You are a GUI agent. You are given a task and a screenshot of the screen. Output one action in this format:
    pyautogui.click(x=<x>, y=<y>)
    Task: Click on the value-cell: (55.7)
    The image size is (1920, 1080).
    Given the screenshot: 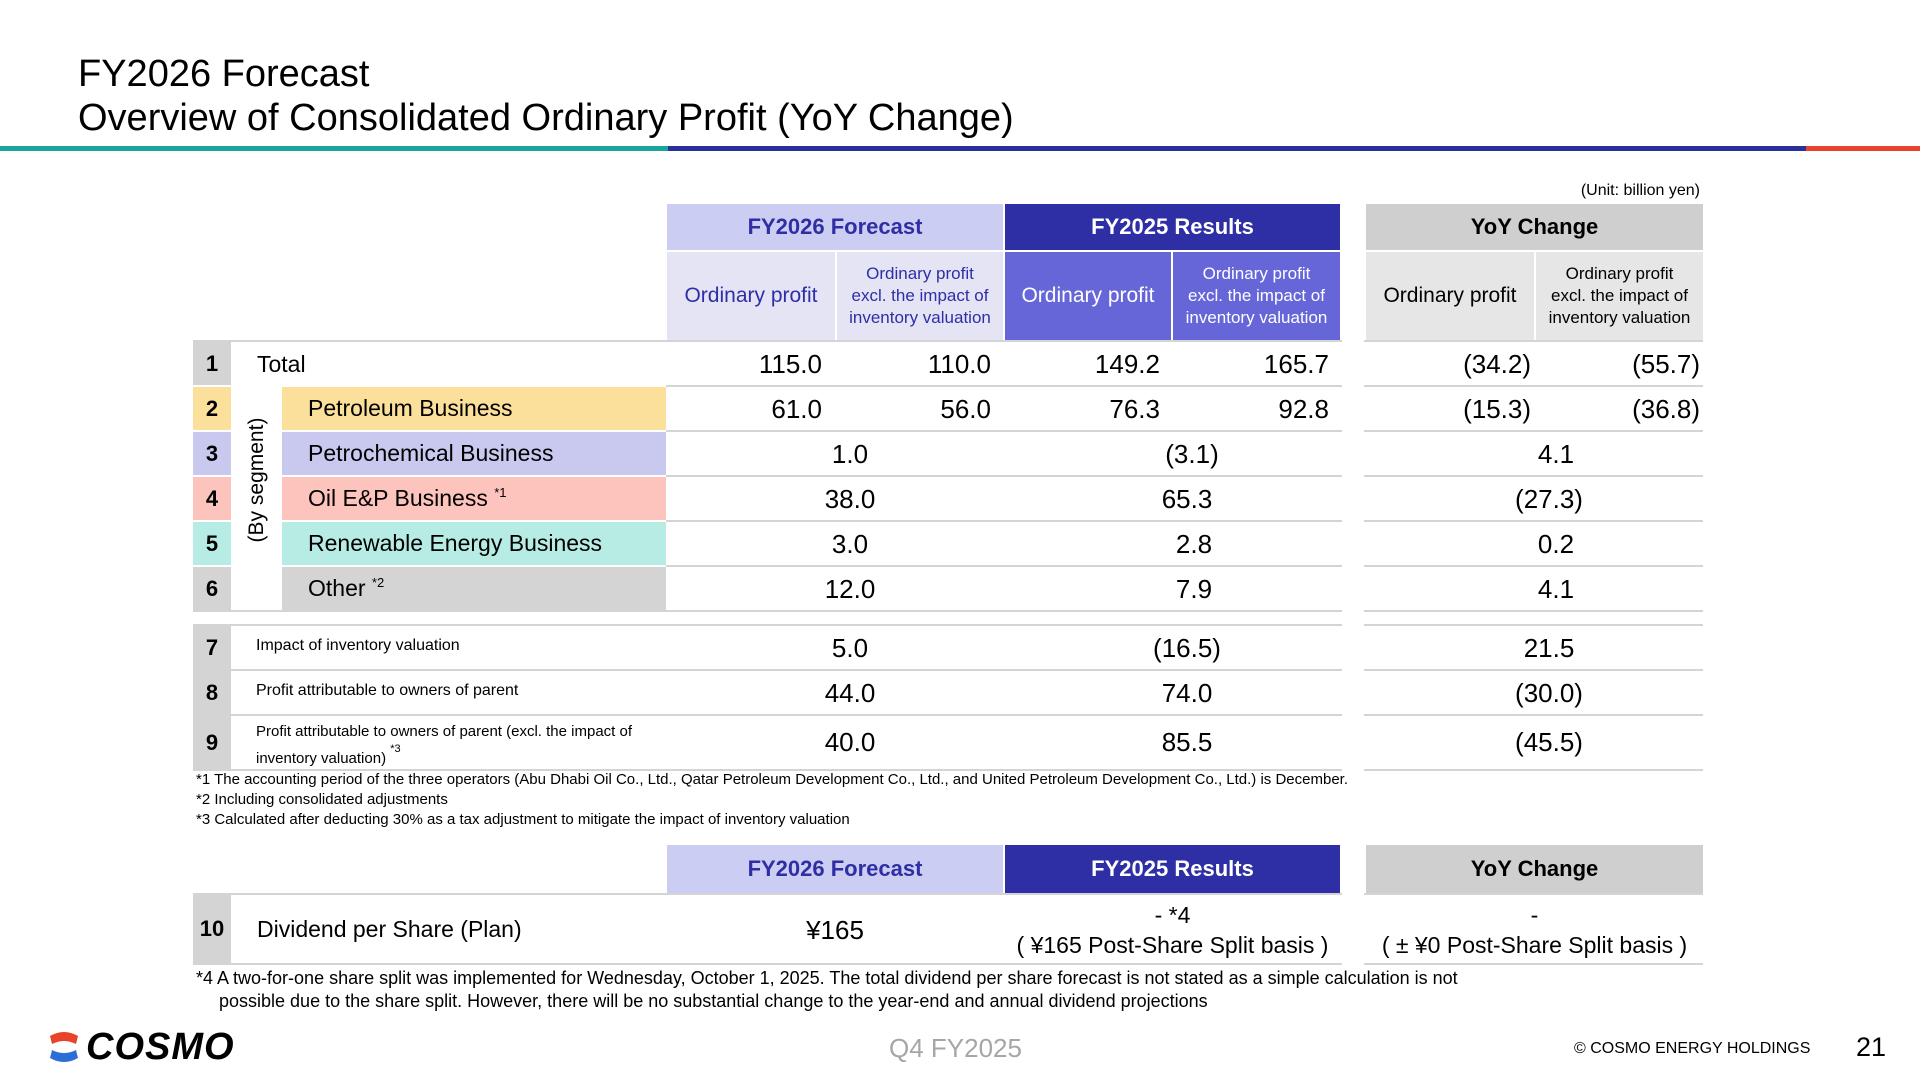 What is the action you would take?
    pyautogui.click(x=1666, y=364)
    